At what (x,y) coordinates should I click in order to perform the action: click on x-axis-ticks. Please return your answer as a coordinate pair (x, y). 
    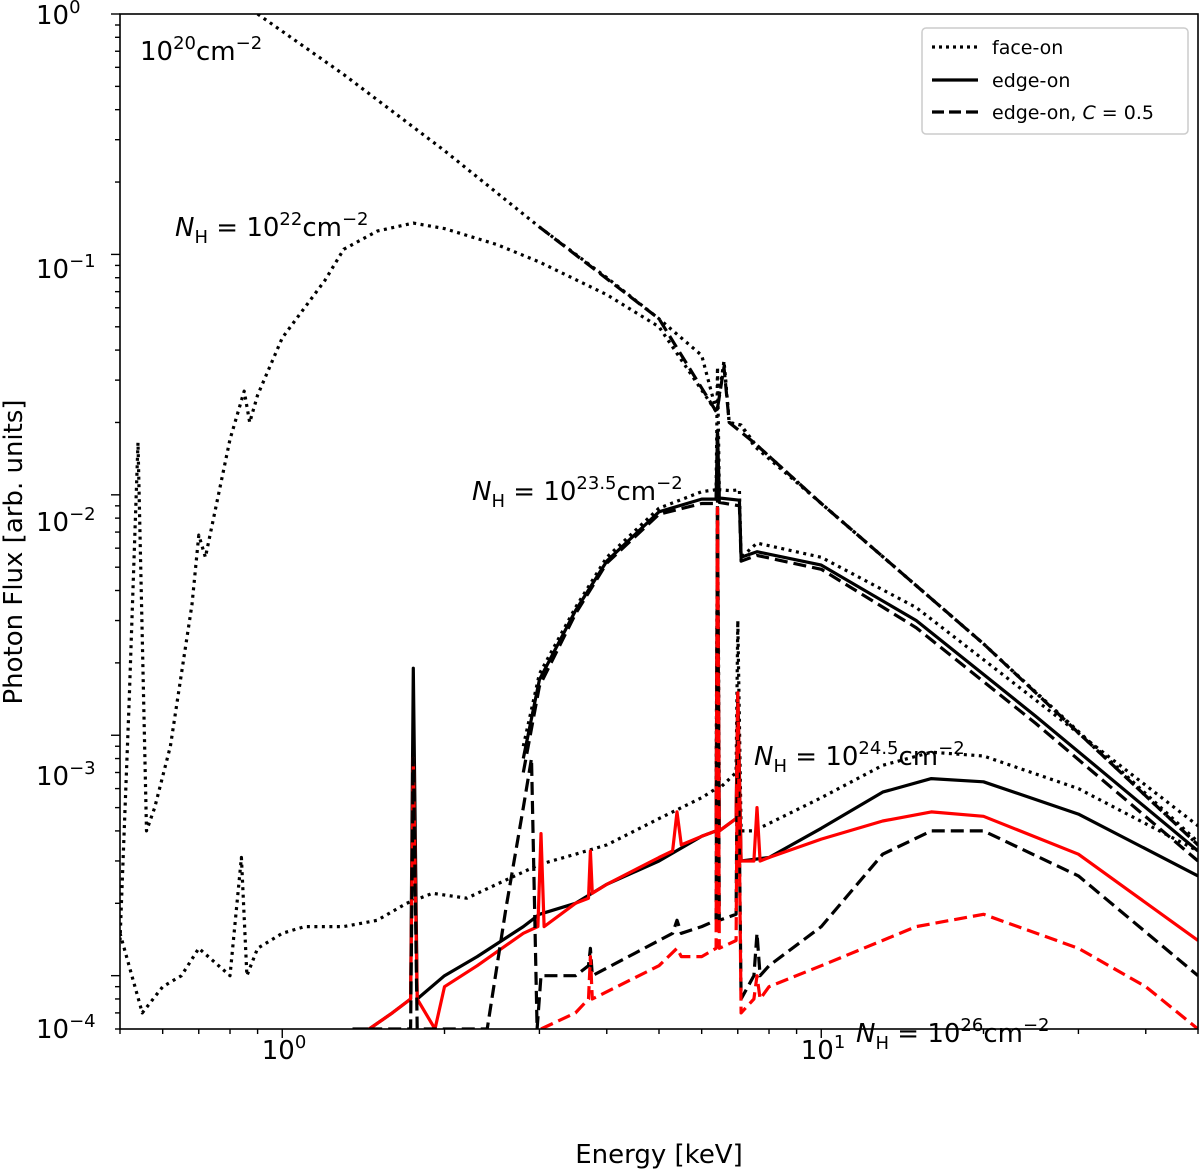
    Looking at the image, I should click on (659, 1033).